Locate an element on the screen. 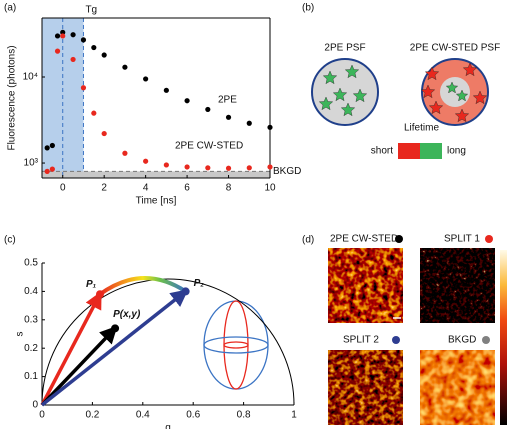  universal-circle is located at coordinates (168, 342).